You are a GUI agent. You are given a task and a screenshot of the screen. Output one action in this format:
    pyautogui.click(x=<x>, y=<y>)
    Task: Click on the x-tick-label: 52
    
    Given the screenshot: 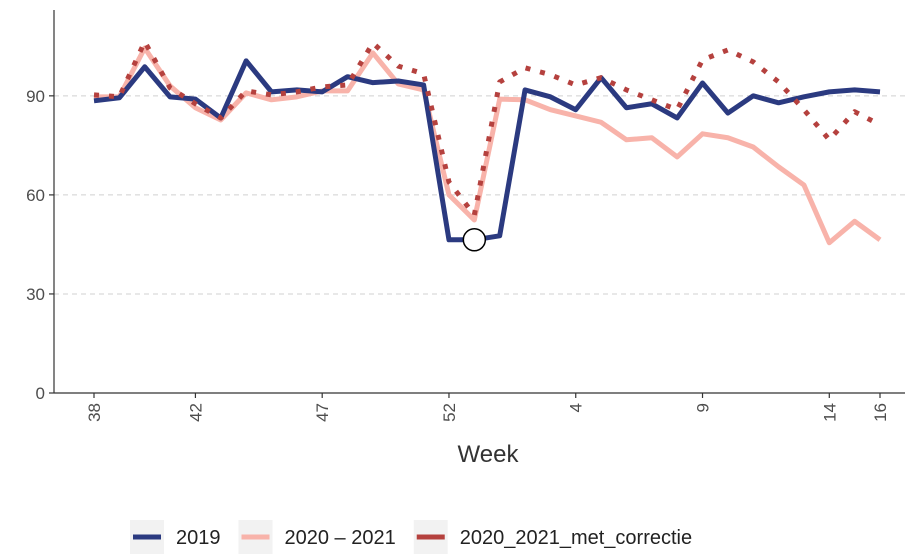 What is the action you would take?
    pyautogui.click(x=449, y=412)
    